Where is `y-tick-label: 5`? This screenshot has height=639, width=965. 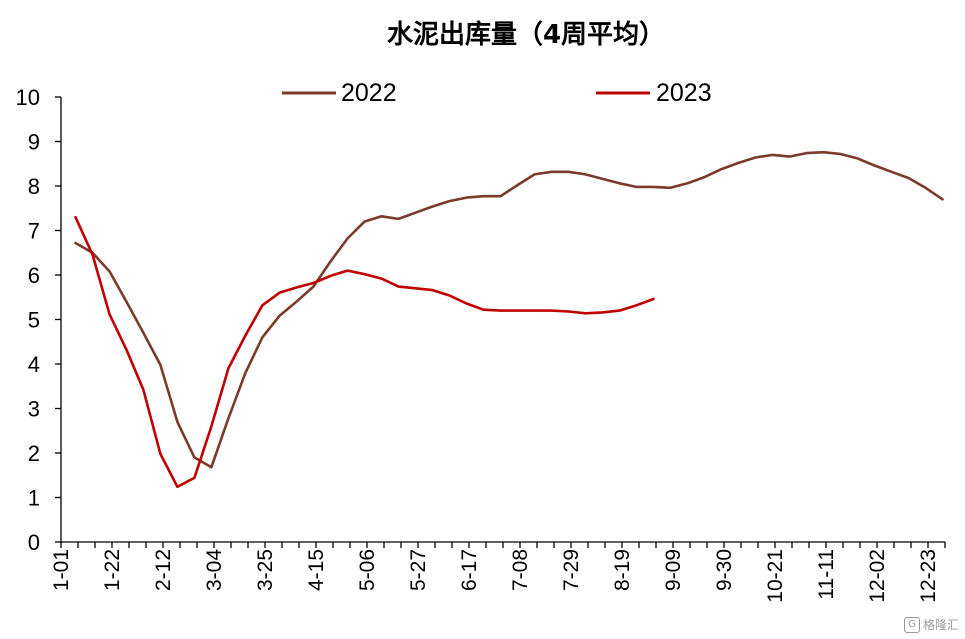
y-tick-label: 5 is located at coordinates (34, 320).